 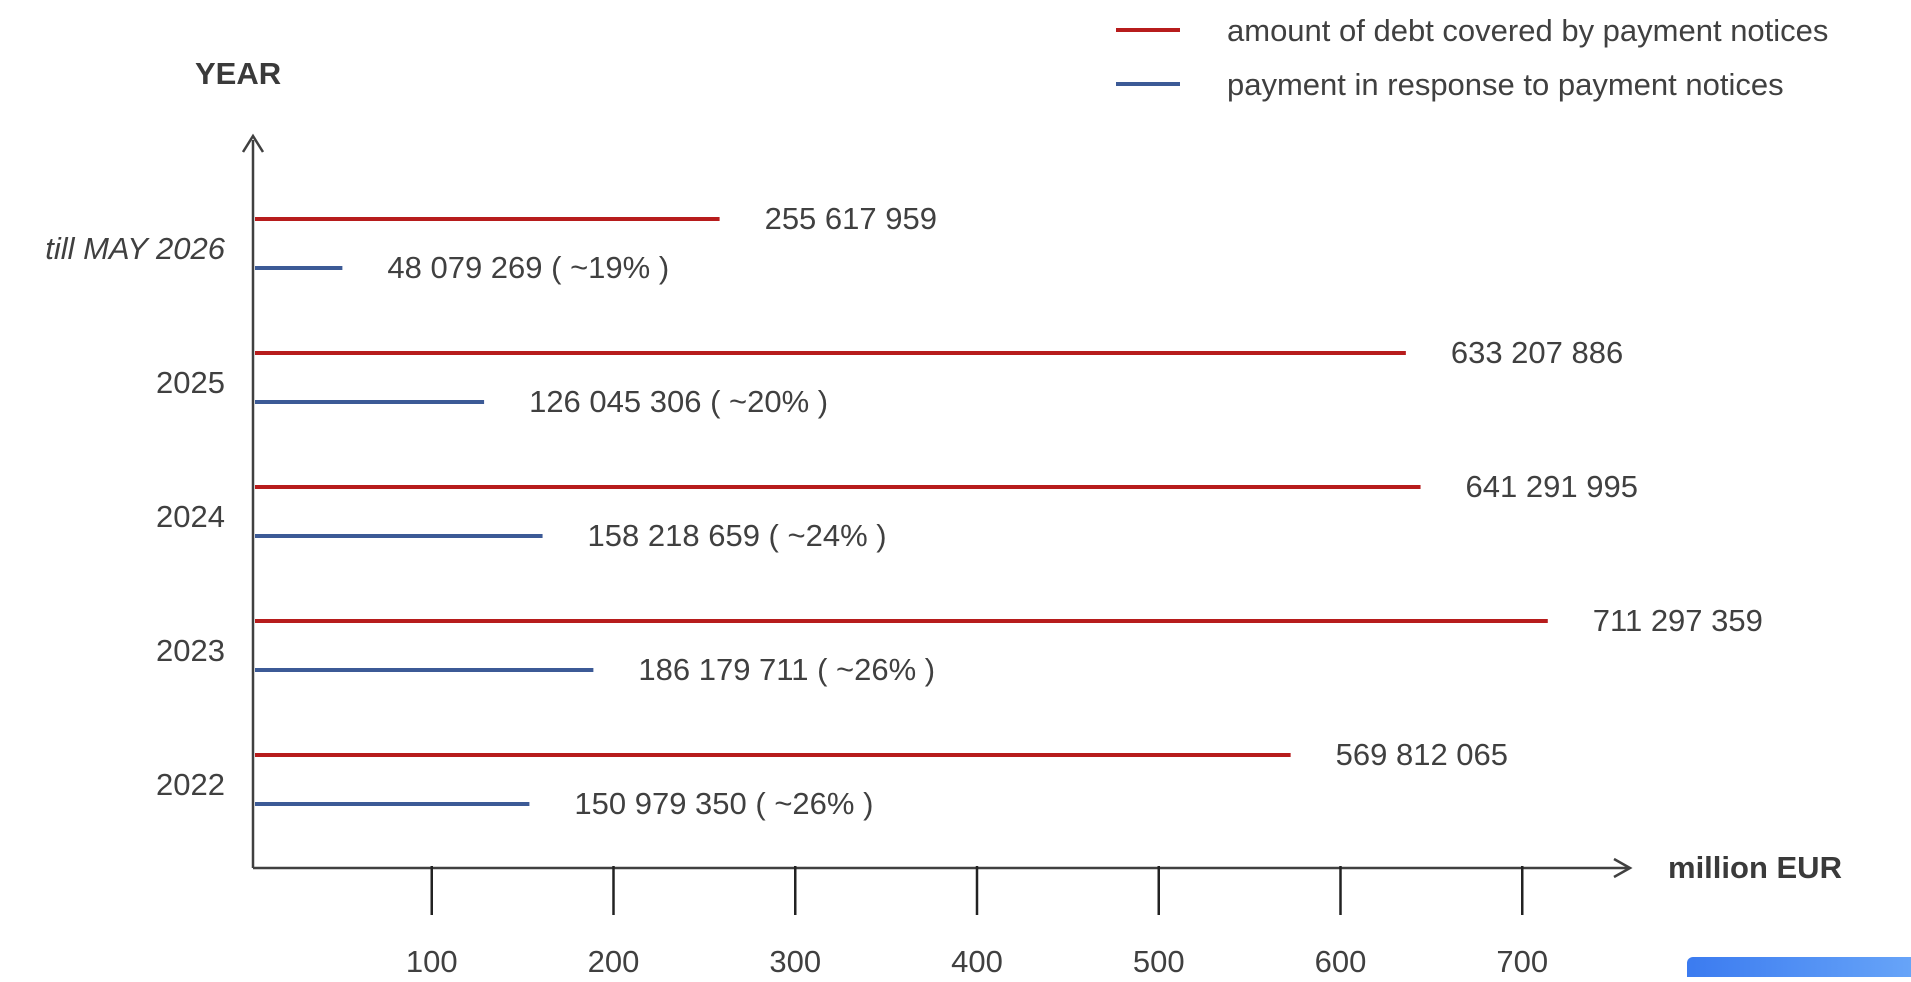 What do you see at coordinates (253, 143) in the screenshot?
I see `y-axis-arrow` at bounding box center [253, 143].